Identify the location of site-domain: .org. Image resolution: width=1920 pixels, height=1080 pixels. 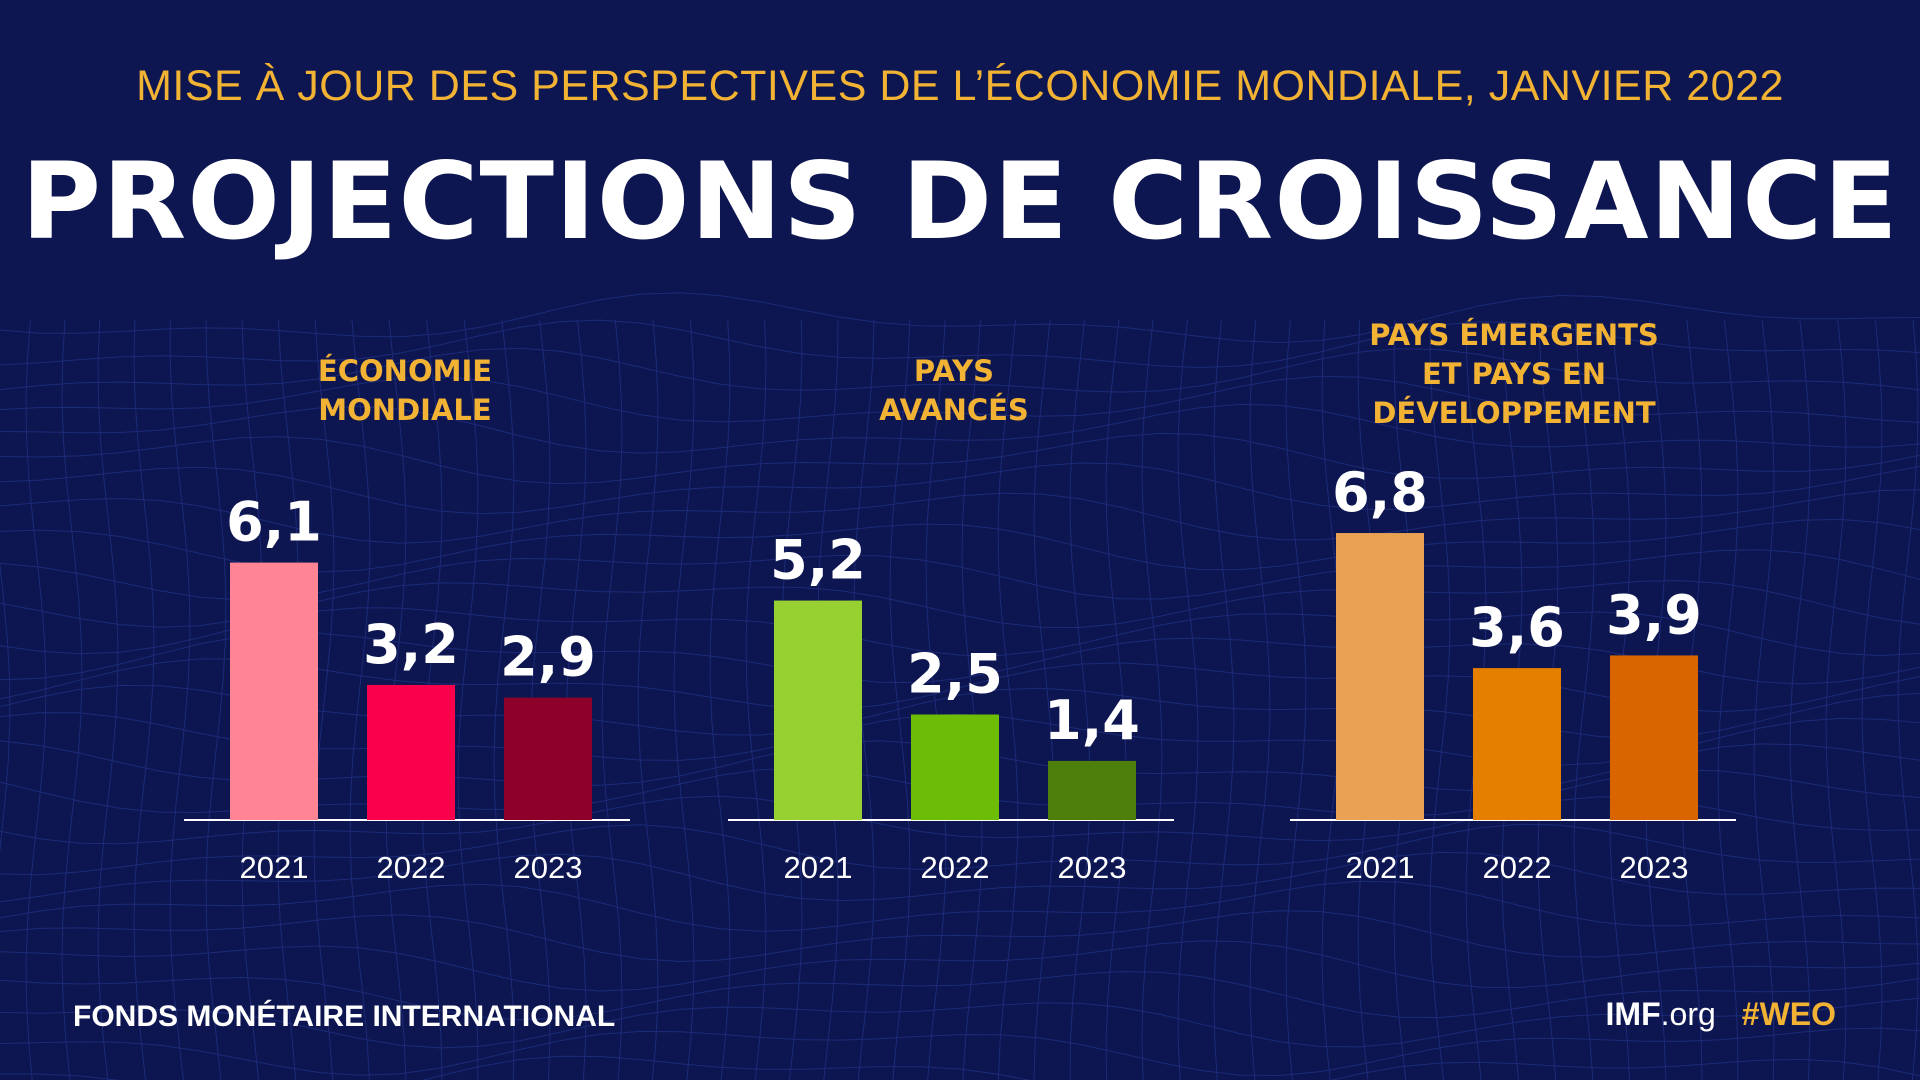
(1688, 1014).